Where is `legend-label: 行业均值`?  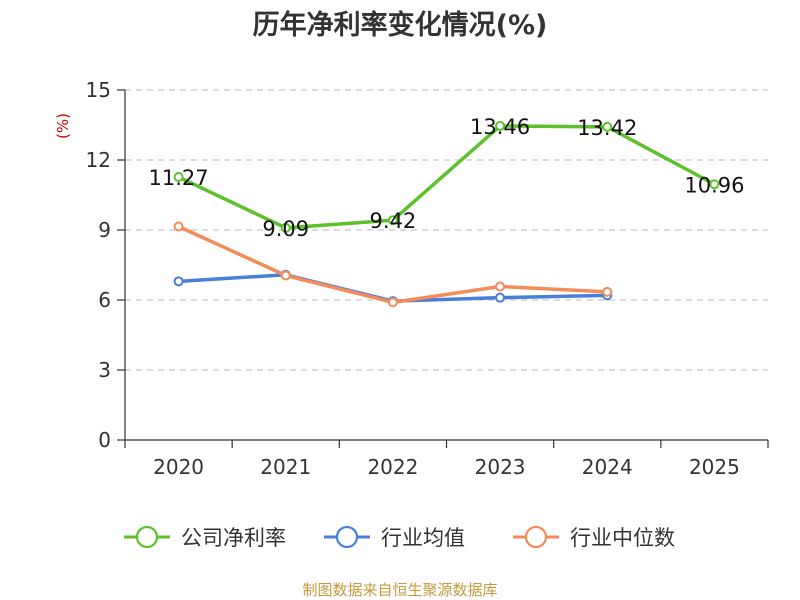 legend-label: 行业均值 is located at coordinates (423, 538).